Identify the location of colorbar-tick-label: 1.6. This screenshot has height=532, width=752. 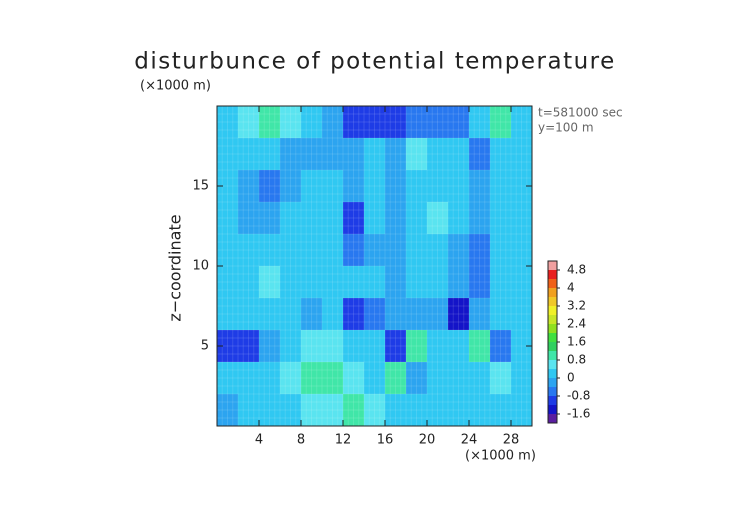
(576, 342).